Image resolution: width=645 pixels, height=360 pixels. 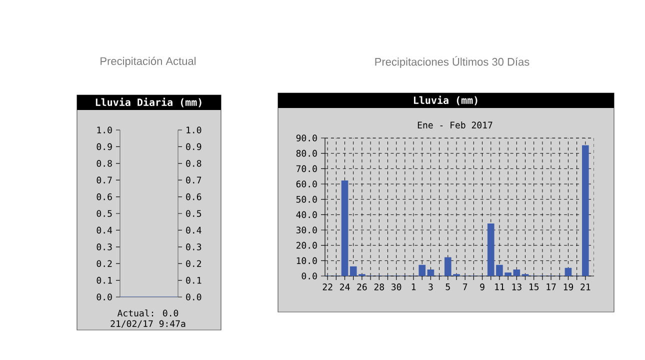 What do you see at coordinates (194, 246) in the screenshot?
I see `y2-tick-label: 0.3` at bounding box center [194, 246].